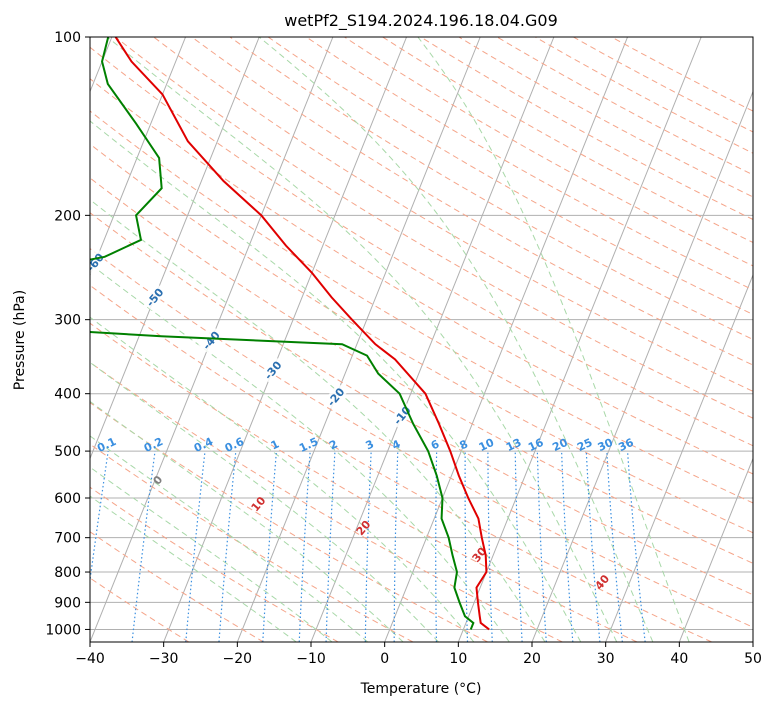 The width and height of the screenshot is (775, 708). I want to click on y-tick-label: 400, so click(67, 395).